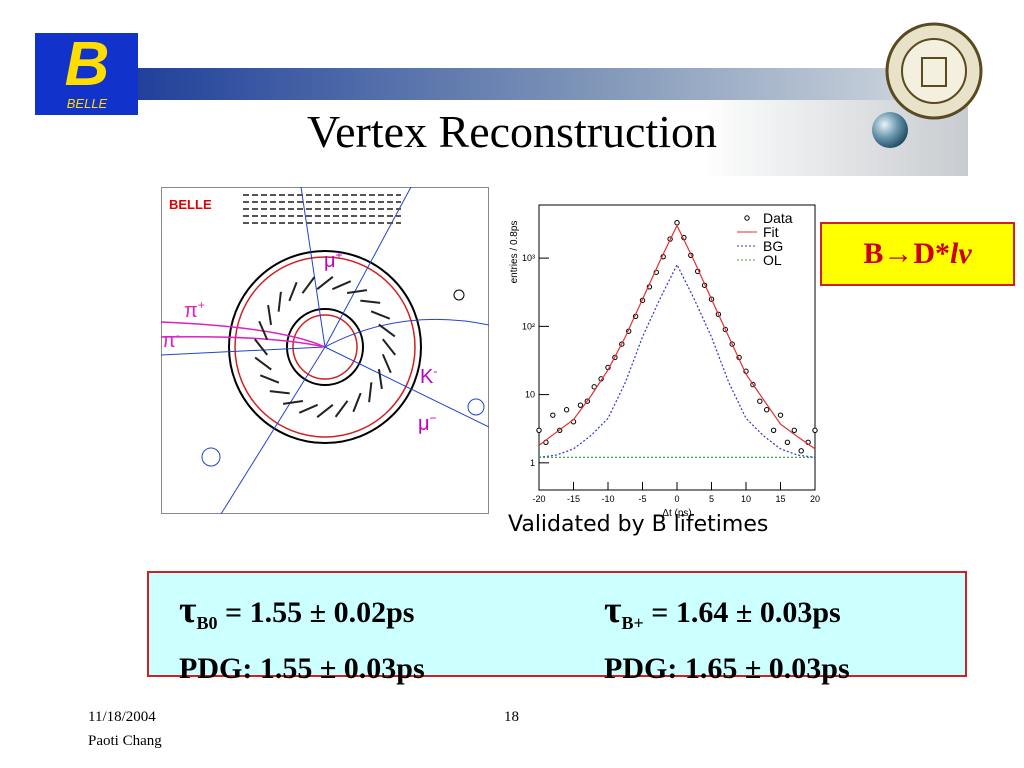 This screenshot has width=1024, height=768. I want to click on x-tick-label: -20, so click(538, 499).